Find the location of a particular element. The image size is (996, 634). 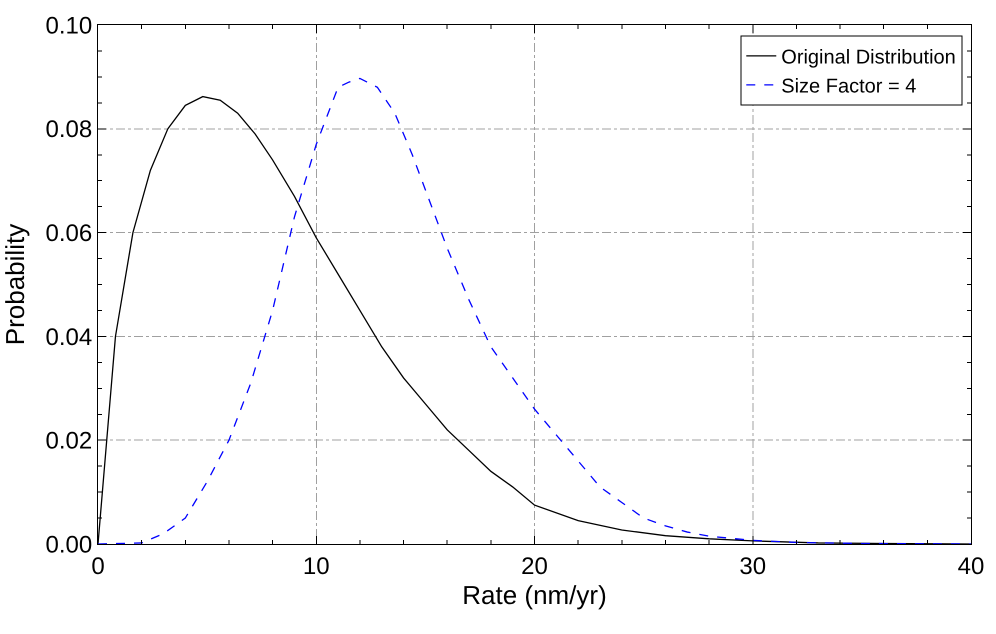

legend-label: Original Distribution is located at coordinates (868, 57).